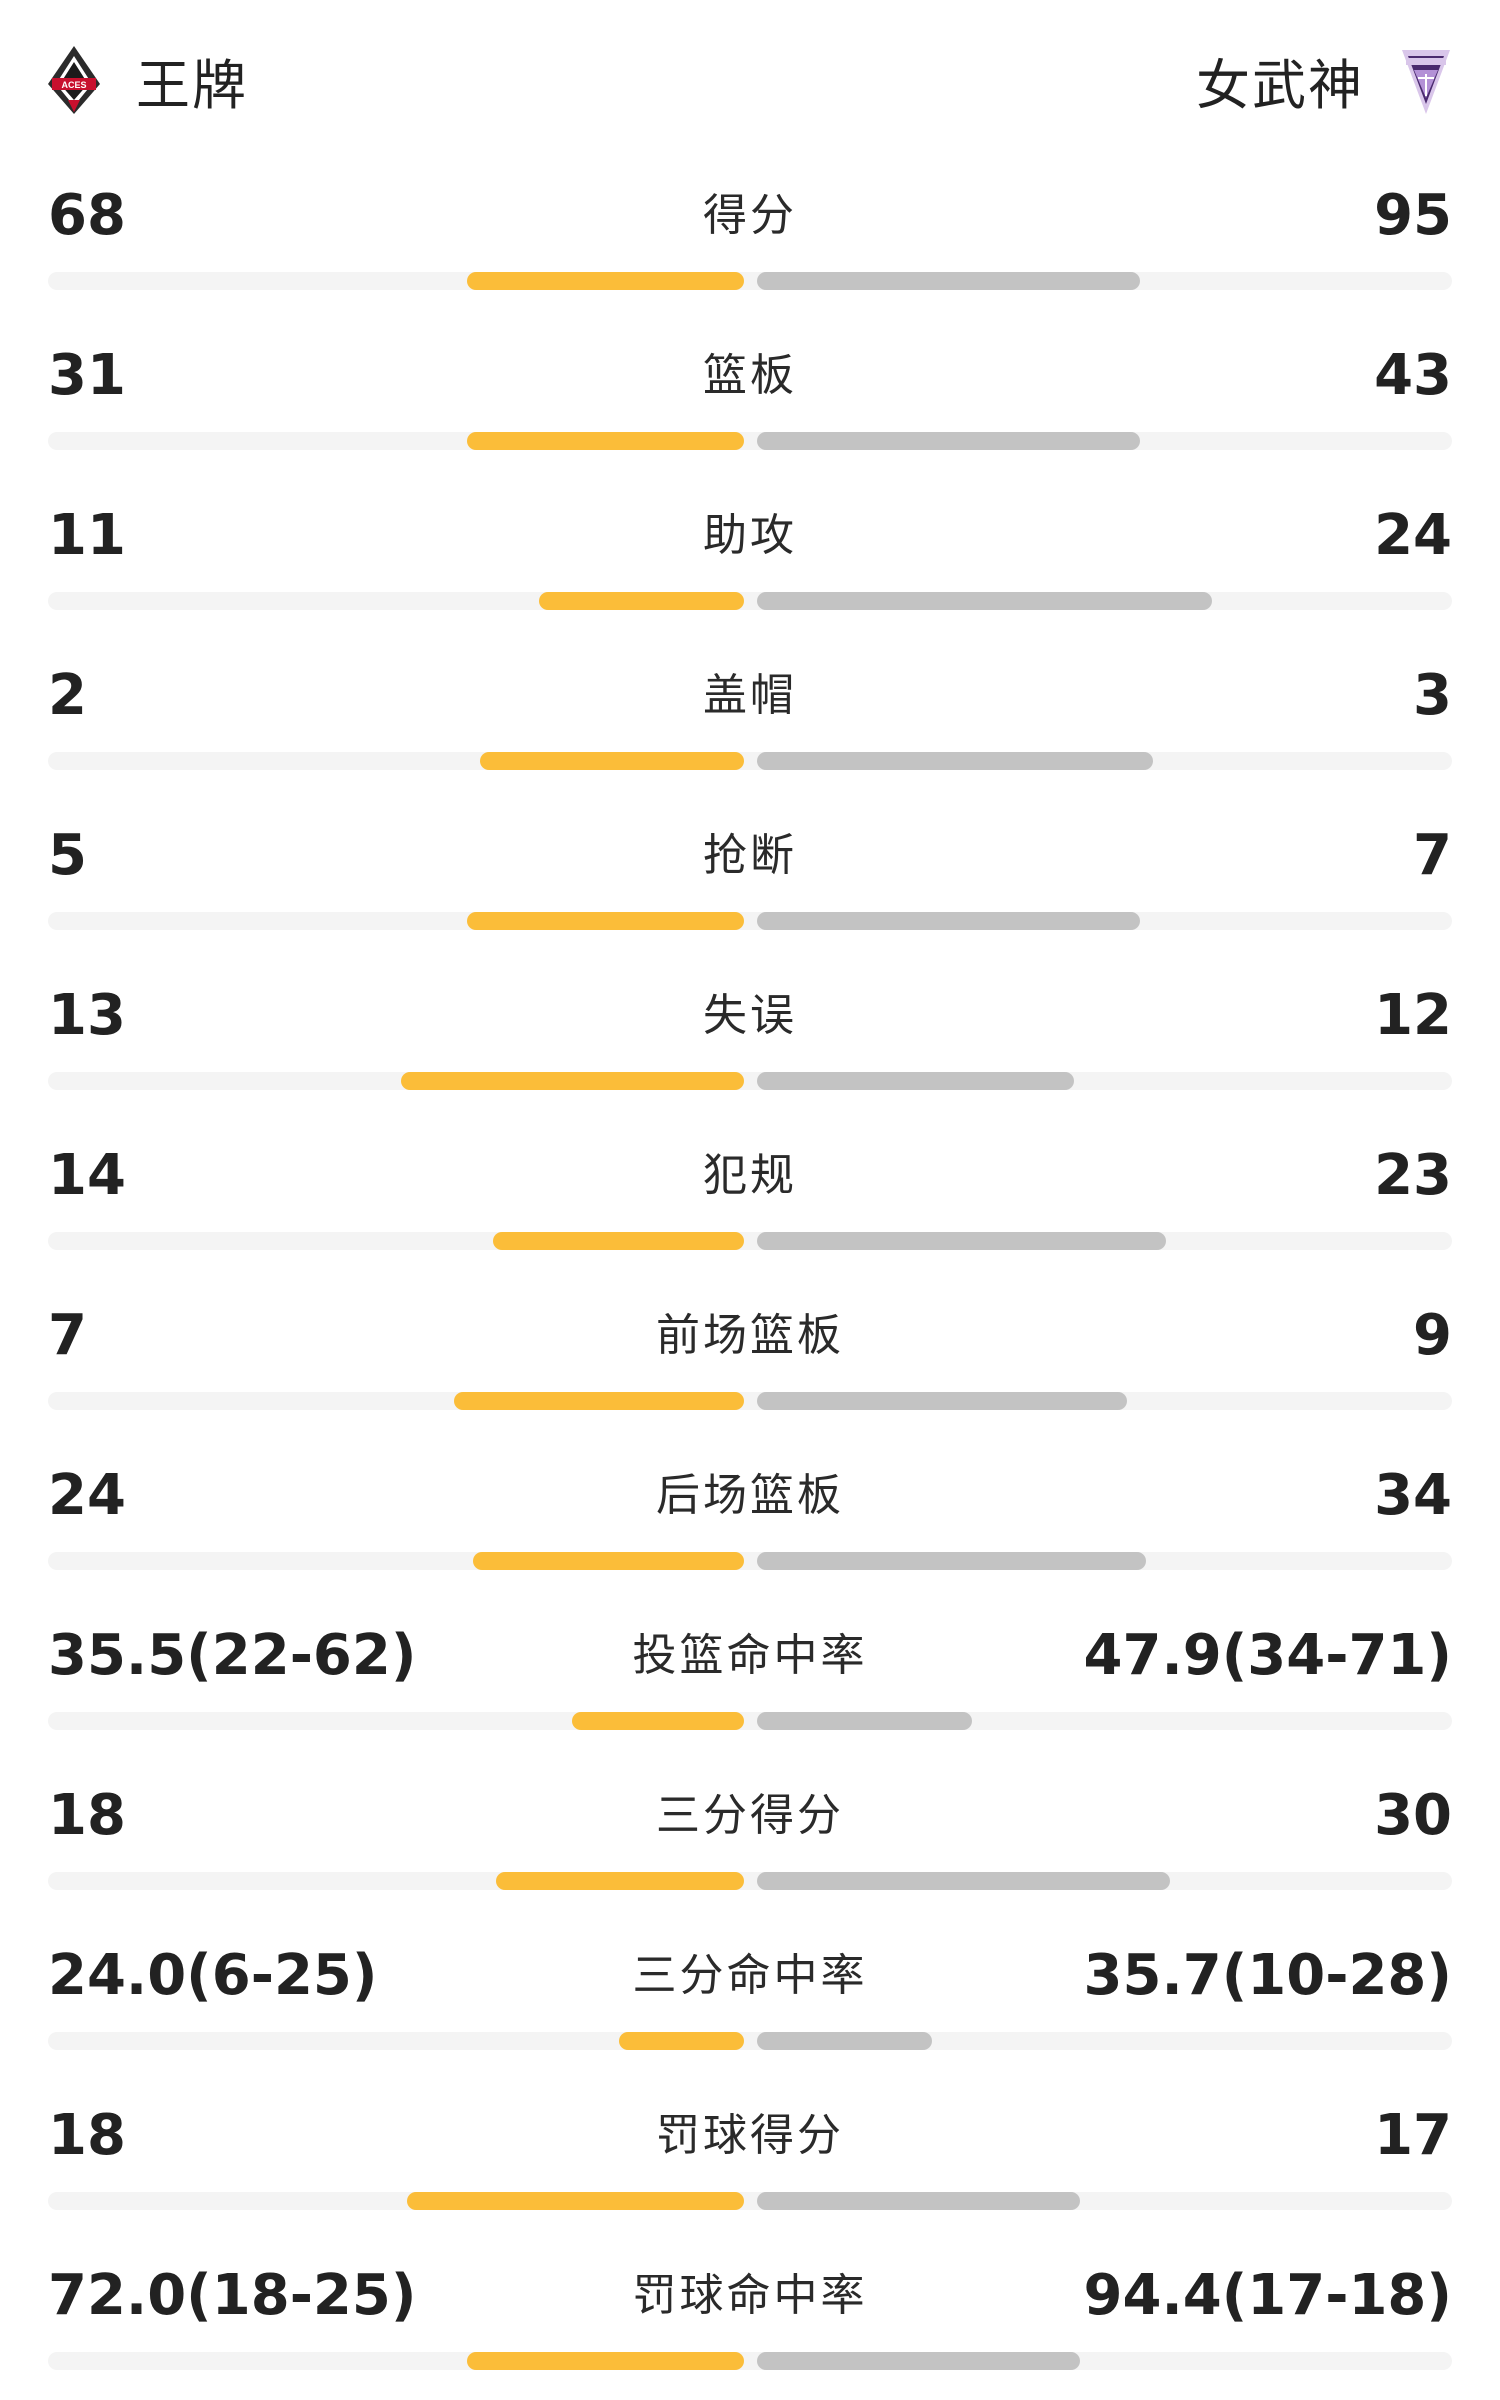 This screenshot has height=2400, width=1500. I want to click on away-stat-value: 35.7(10-28), so click(1267, 1975).